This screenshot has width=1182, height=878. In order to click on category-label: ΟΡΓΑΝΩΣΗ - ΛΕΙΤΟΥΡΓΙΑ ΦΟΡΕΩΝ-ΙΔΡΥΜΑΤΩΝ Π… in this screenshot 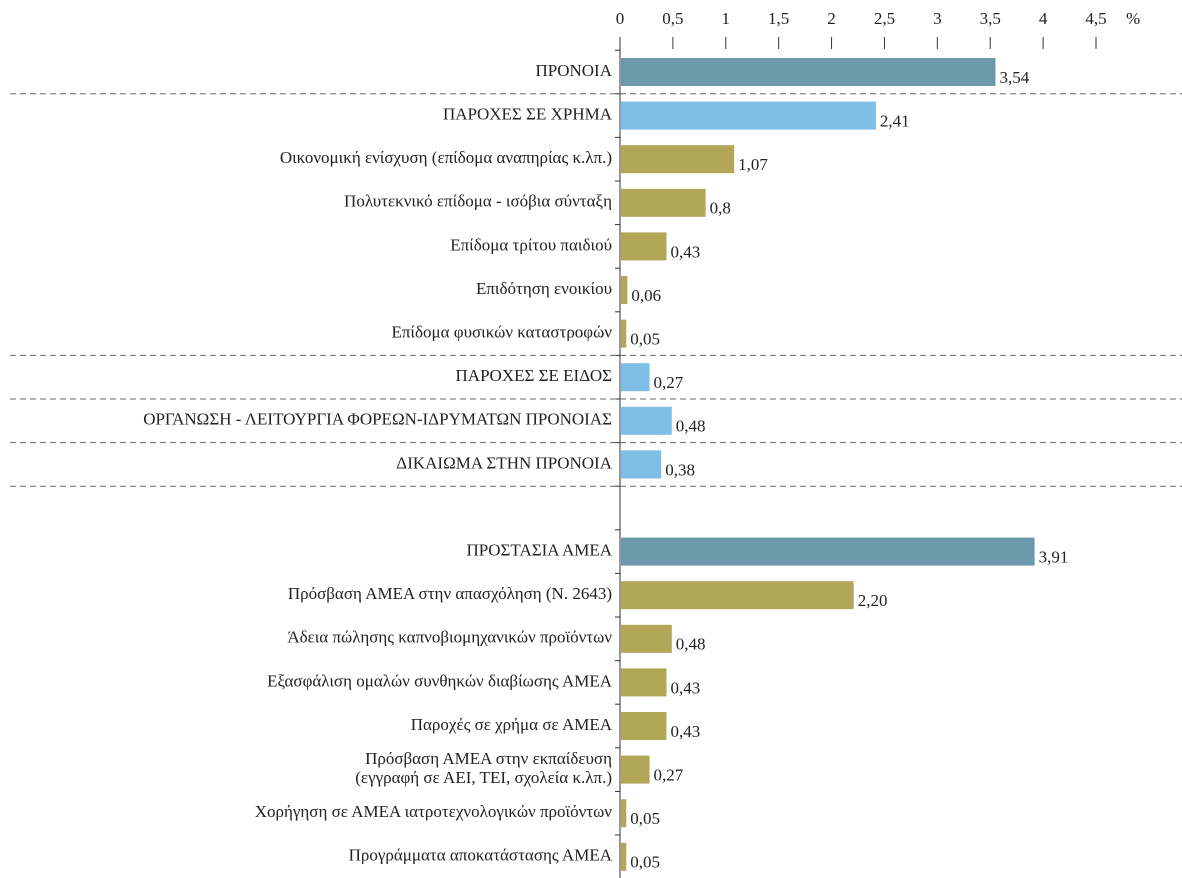, I will do `click(377, 419)`.